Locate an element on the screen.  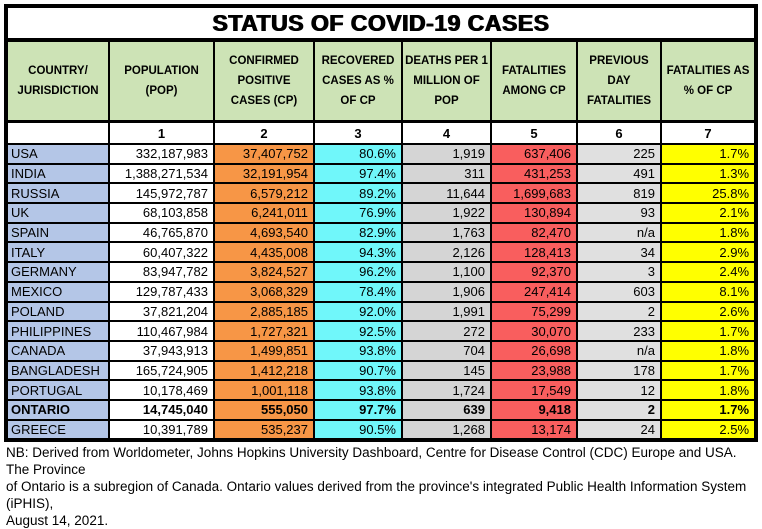
cell-previous-day-fatalities: 93 is located at coordinates (619, 213).